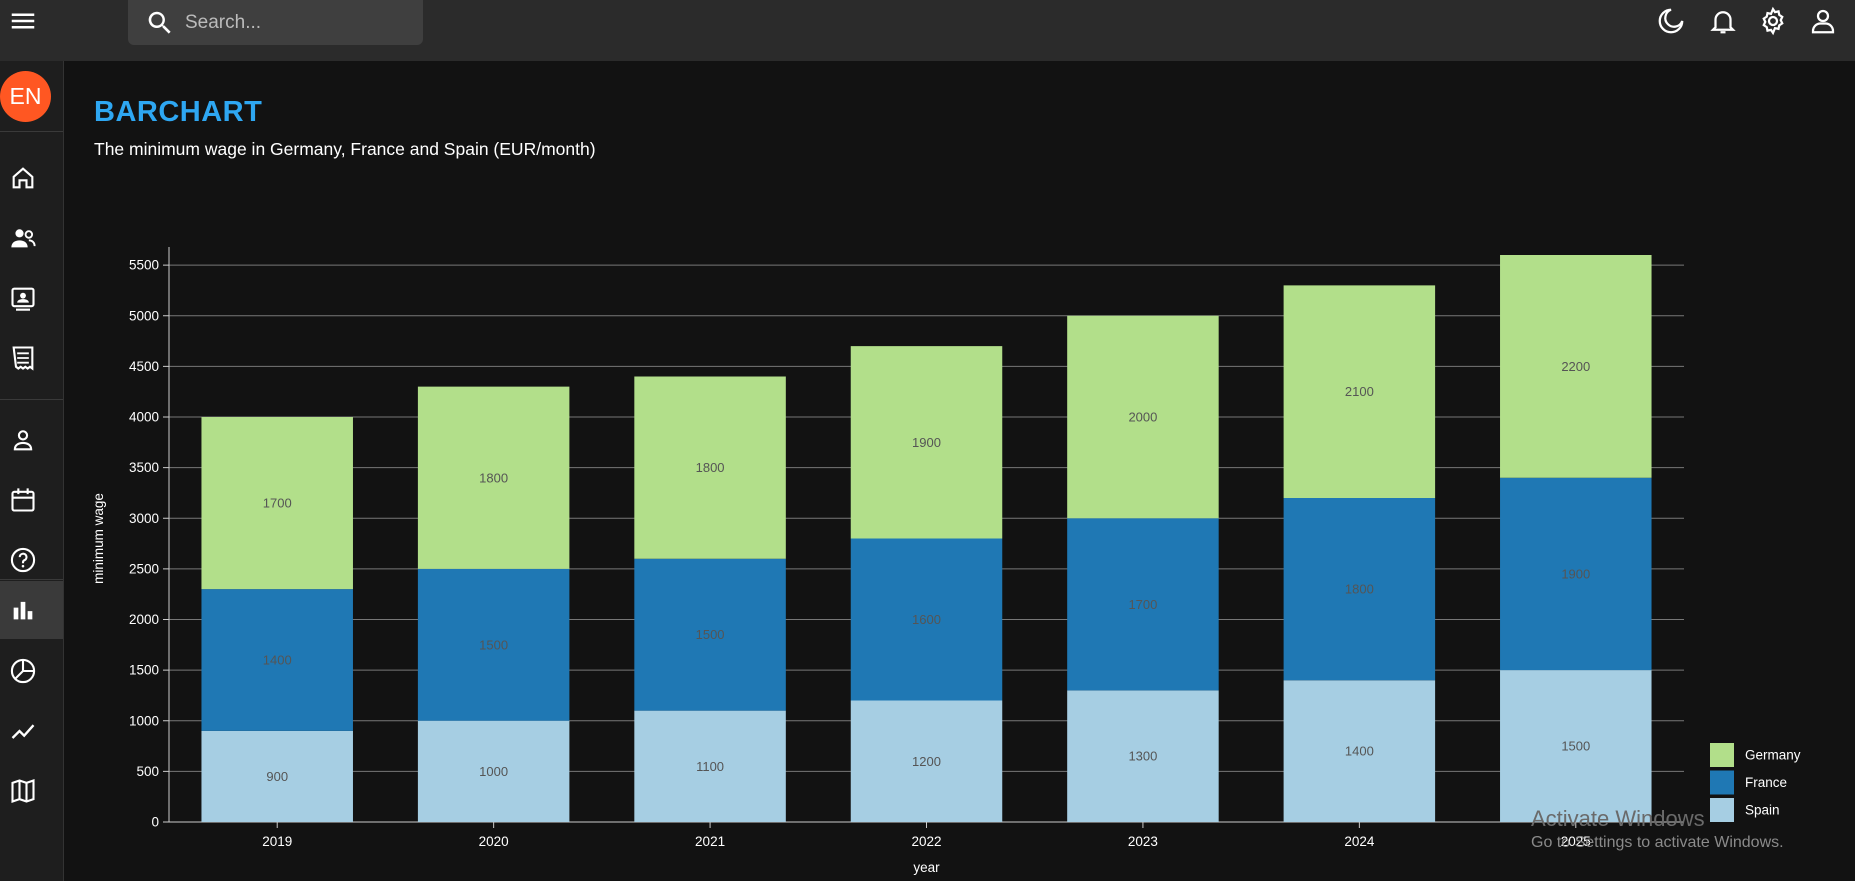 Image resolution: width=1855 pixels, height=881 pixels. I want to click on bar-value-label: 2100, so click(1359, 391).